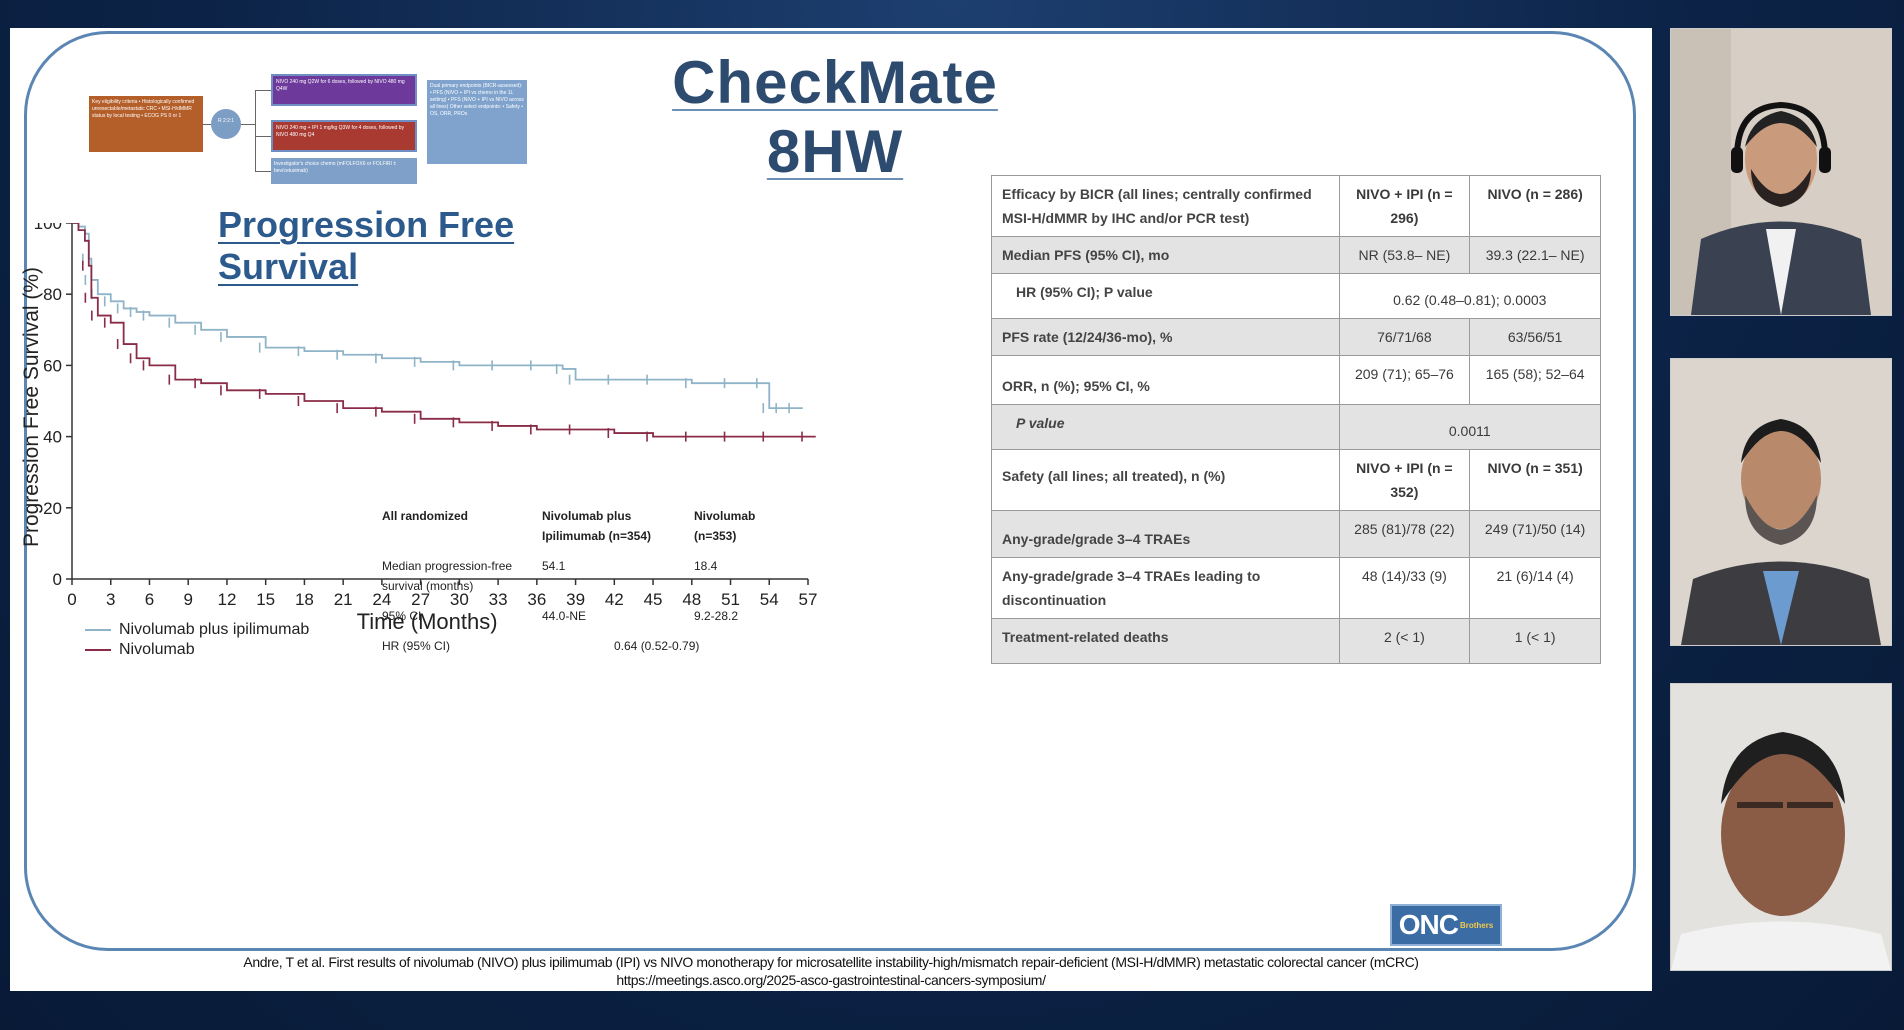  Describe the element at coordinates (304, 599) in the screenshot. I see `x-tick-label: 18` at that location.